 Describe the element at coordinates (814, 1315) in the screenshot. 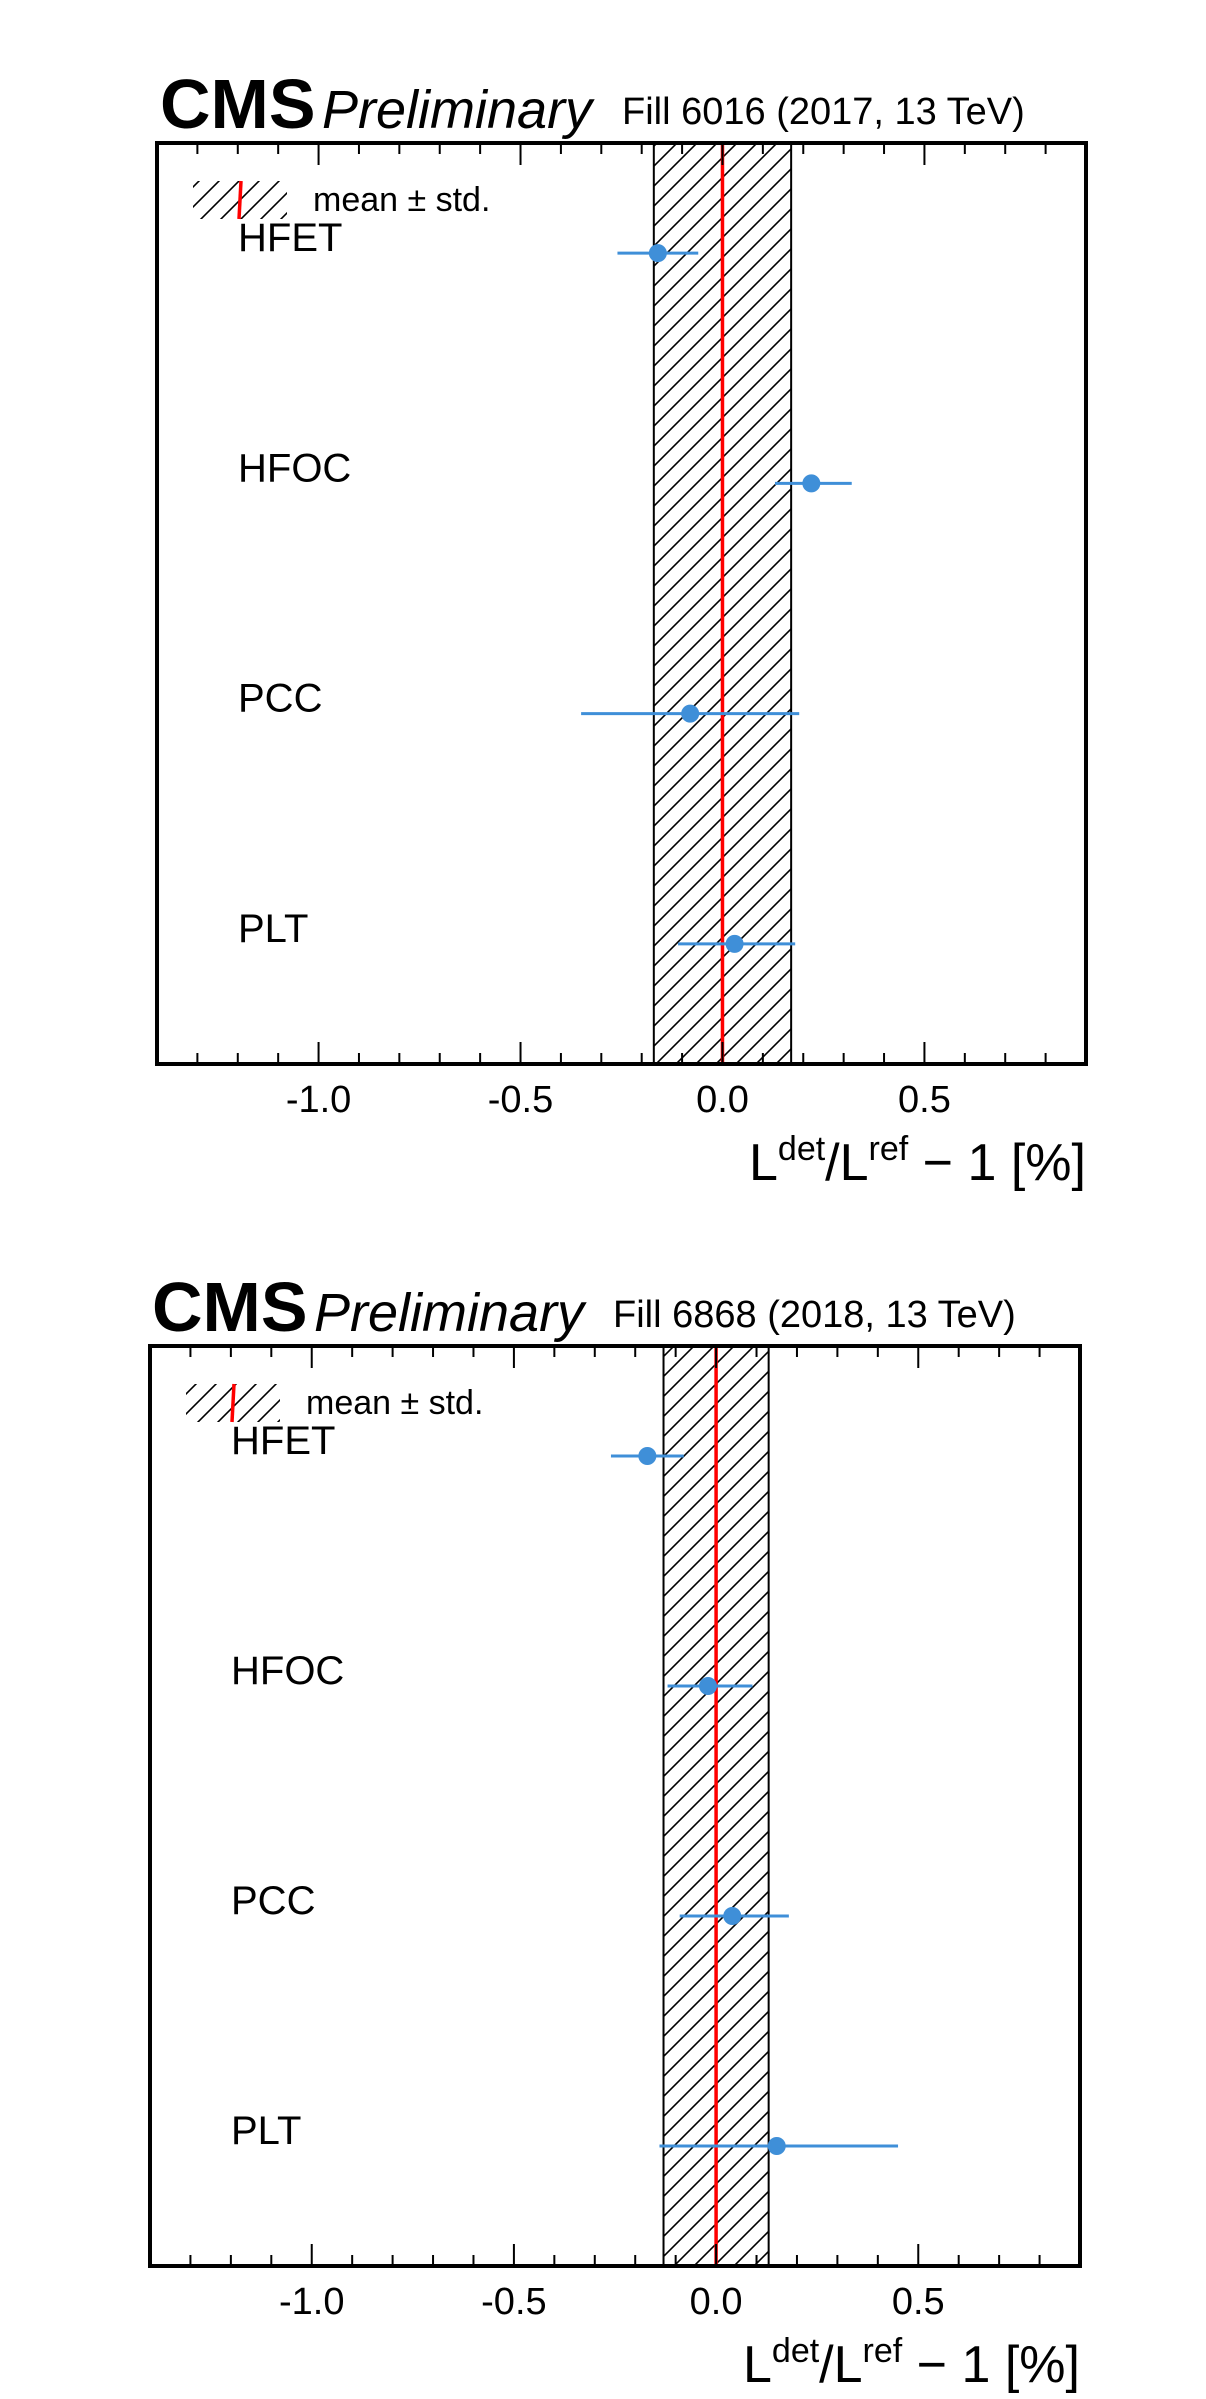

I see `fill-label: Fill 6868 (2018, 13 TeV)` at that location.